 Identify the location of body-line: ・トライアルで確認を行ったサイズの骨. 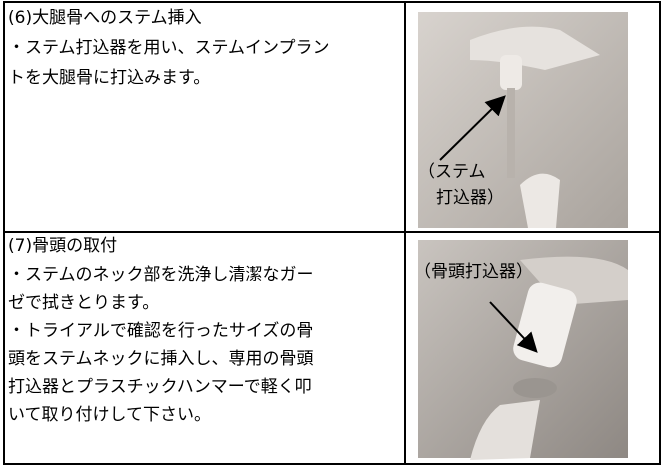
(160, 331).